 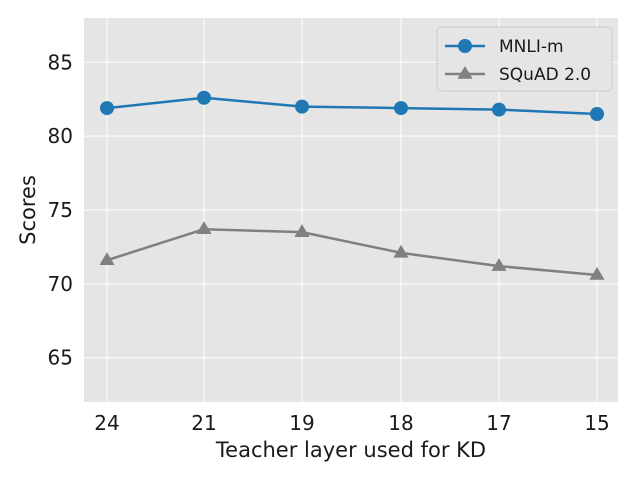 What do you see at coordinates (498, 423) in the screenshot?
I see `x-tick-label: 17` at bounding box center [498, 423].